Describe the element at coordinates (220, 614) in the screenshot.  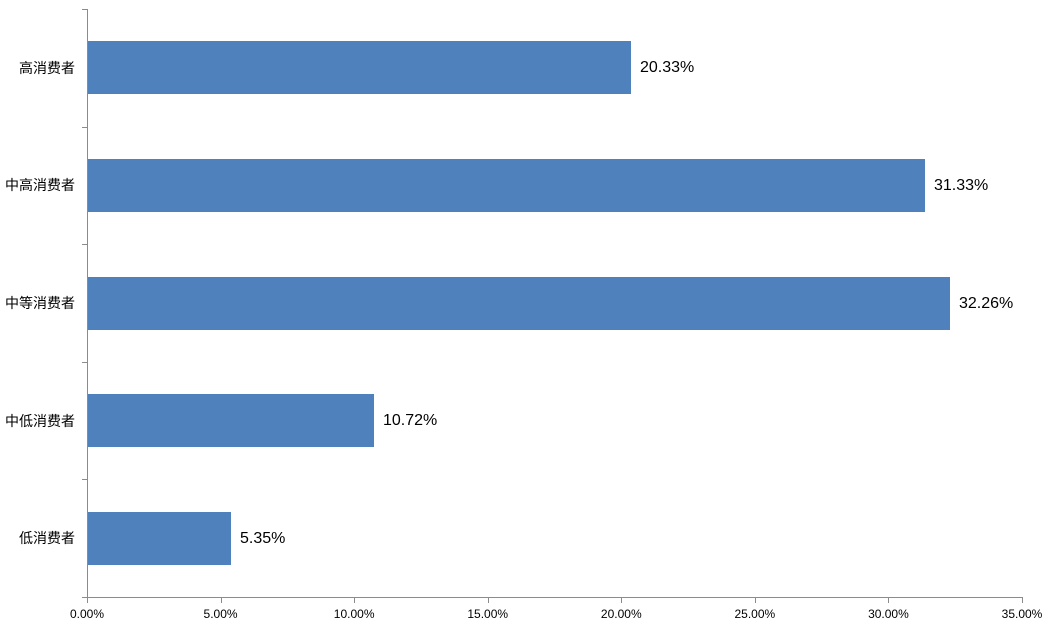
I see `x-axis-tick-label: 5.00%` at that location.